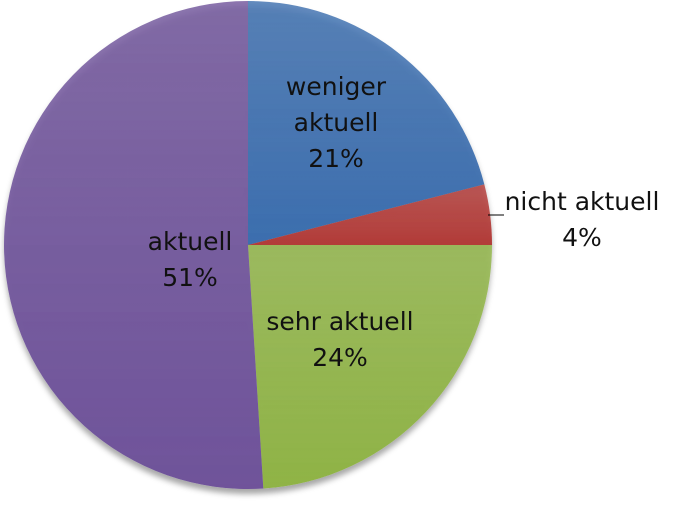 The image size is (675, 519). I want to click on data-label-sehr-aktuell: sehr aktuell 24%, so click(339, 339).